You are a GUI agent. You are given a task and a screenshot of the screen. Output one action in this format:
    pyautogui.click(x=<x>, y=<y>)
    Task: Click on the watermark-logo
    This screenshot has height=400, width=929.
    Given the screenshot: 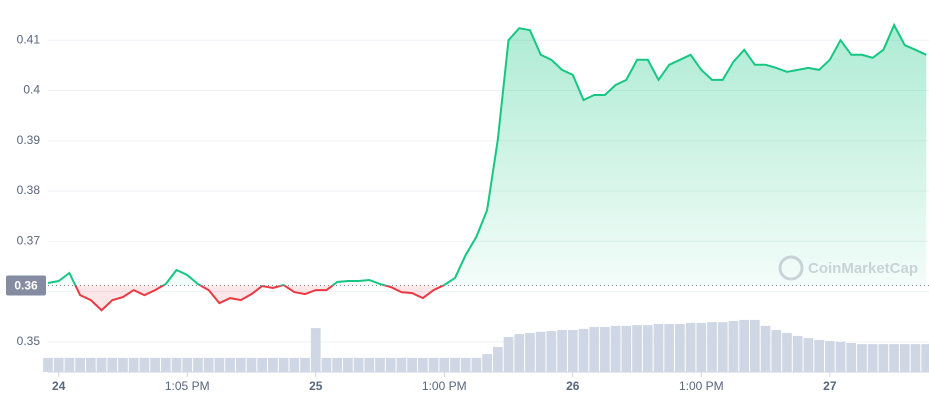 What is the action you would take?
    pyautogui.click(x=791, y=268)
    